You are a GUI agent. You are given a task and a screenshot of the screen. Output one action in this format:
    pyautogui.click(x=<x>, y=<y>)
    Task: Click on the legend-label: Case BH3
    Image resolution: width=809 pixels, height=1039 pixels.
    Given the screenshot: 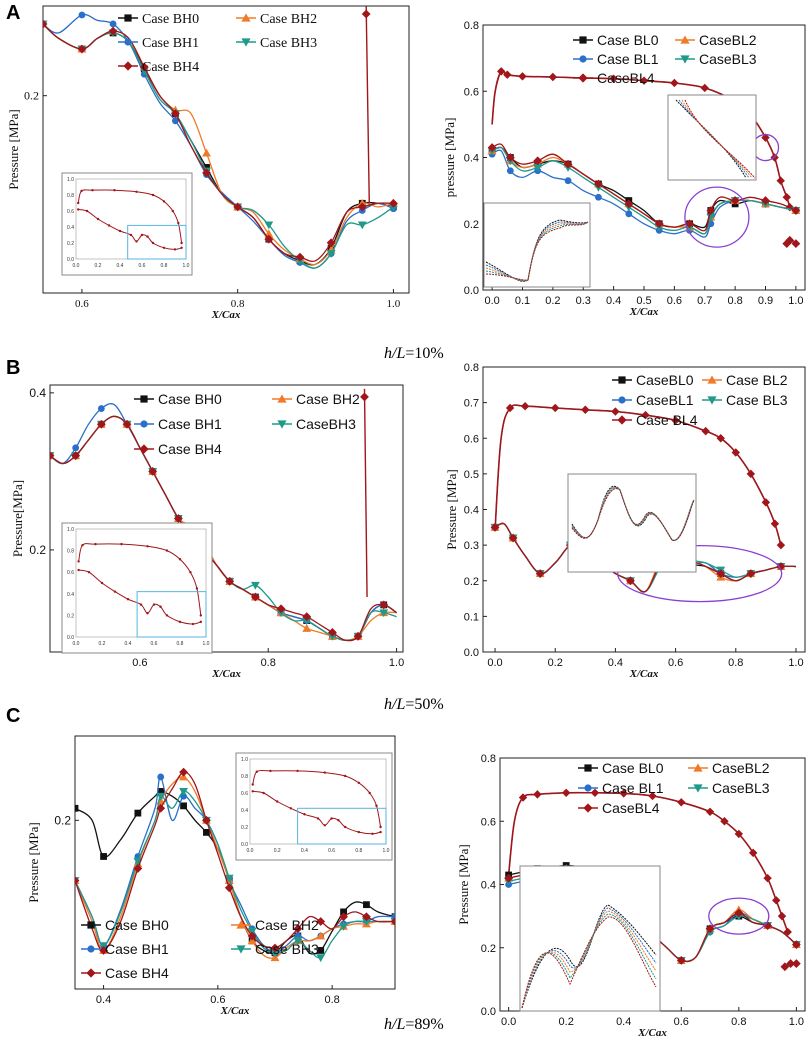 What is the action you would take?
    pyautogui.click(x=288, y=43)
    